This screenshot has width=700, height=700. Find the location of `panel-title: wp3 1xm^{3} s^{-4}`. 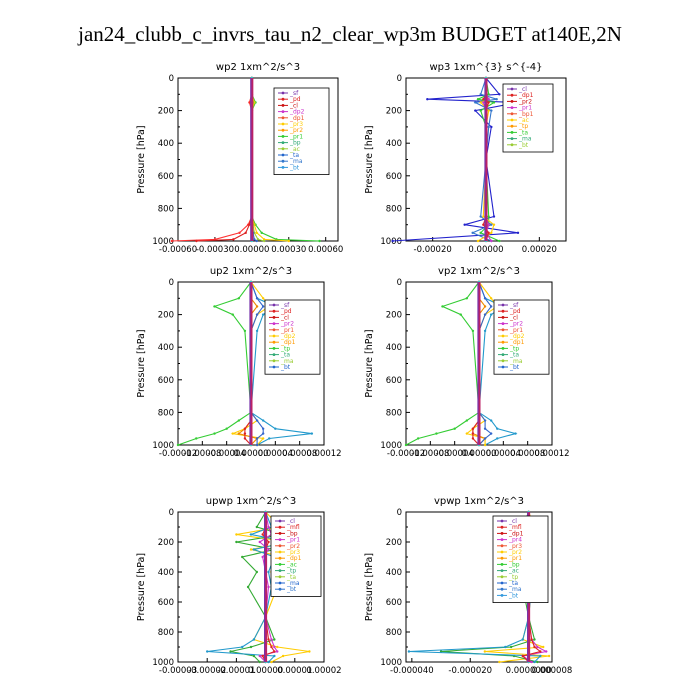

panel-title: wp3 1xm^{3} s^{-4} is located at coordinates (485, 67).